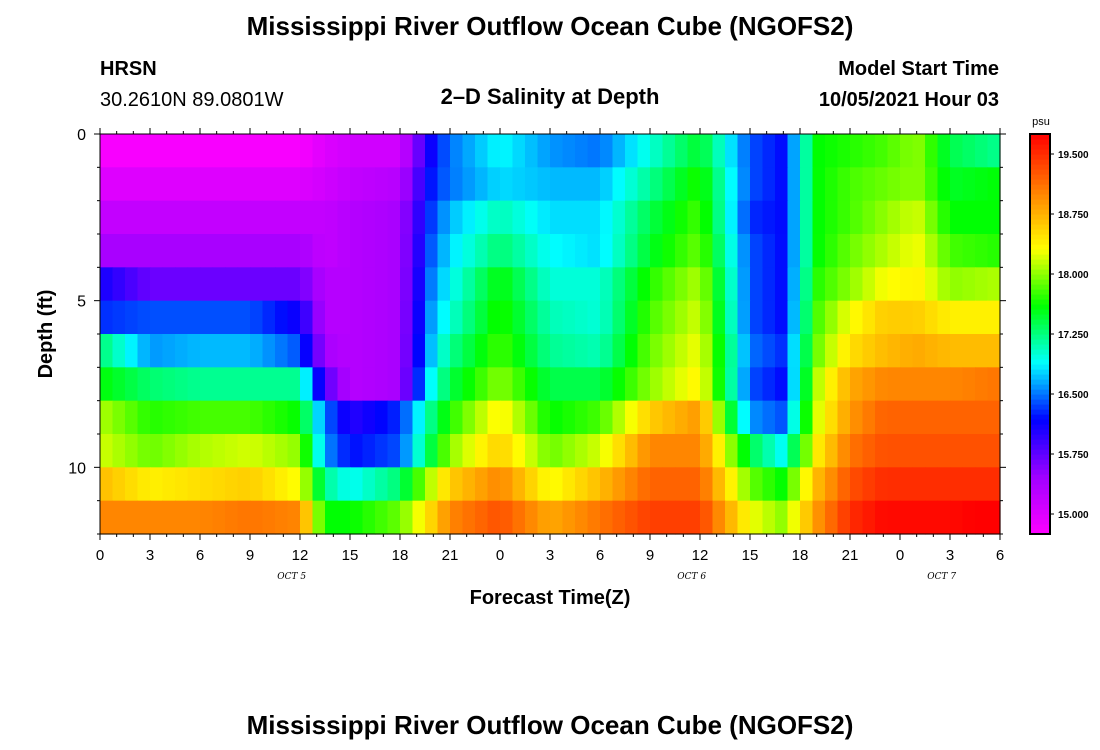 Image resolution: width=1100 pixels, height=750 pixels. What do you see at coordinates (400, 555) in the screenshot?
I see `x-tick-label: 18` at bounding box center [400, 555].